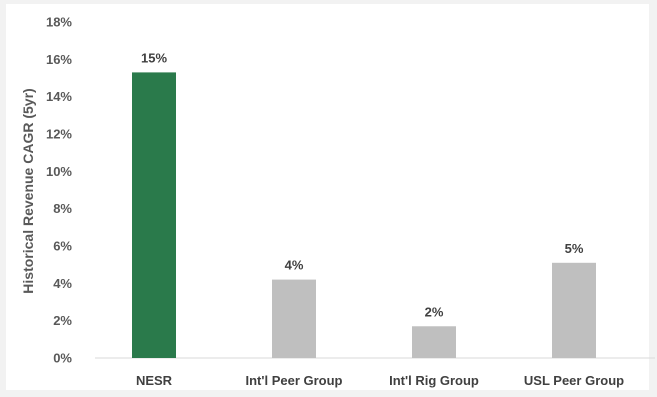 Image resolution: width=657 pixels, height=397 pixels. What do you see at coordinates (62, 358) in the screenshot?
I see `y-tick-label: 0%` at bounding box center [62, 358].